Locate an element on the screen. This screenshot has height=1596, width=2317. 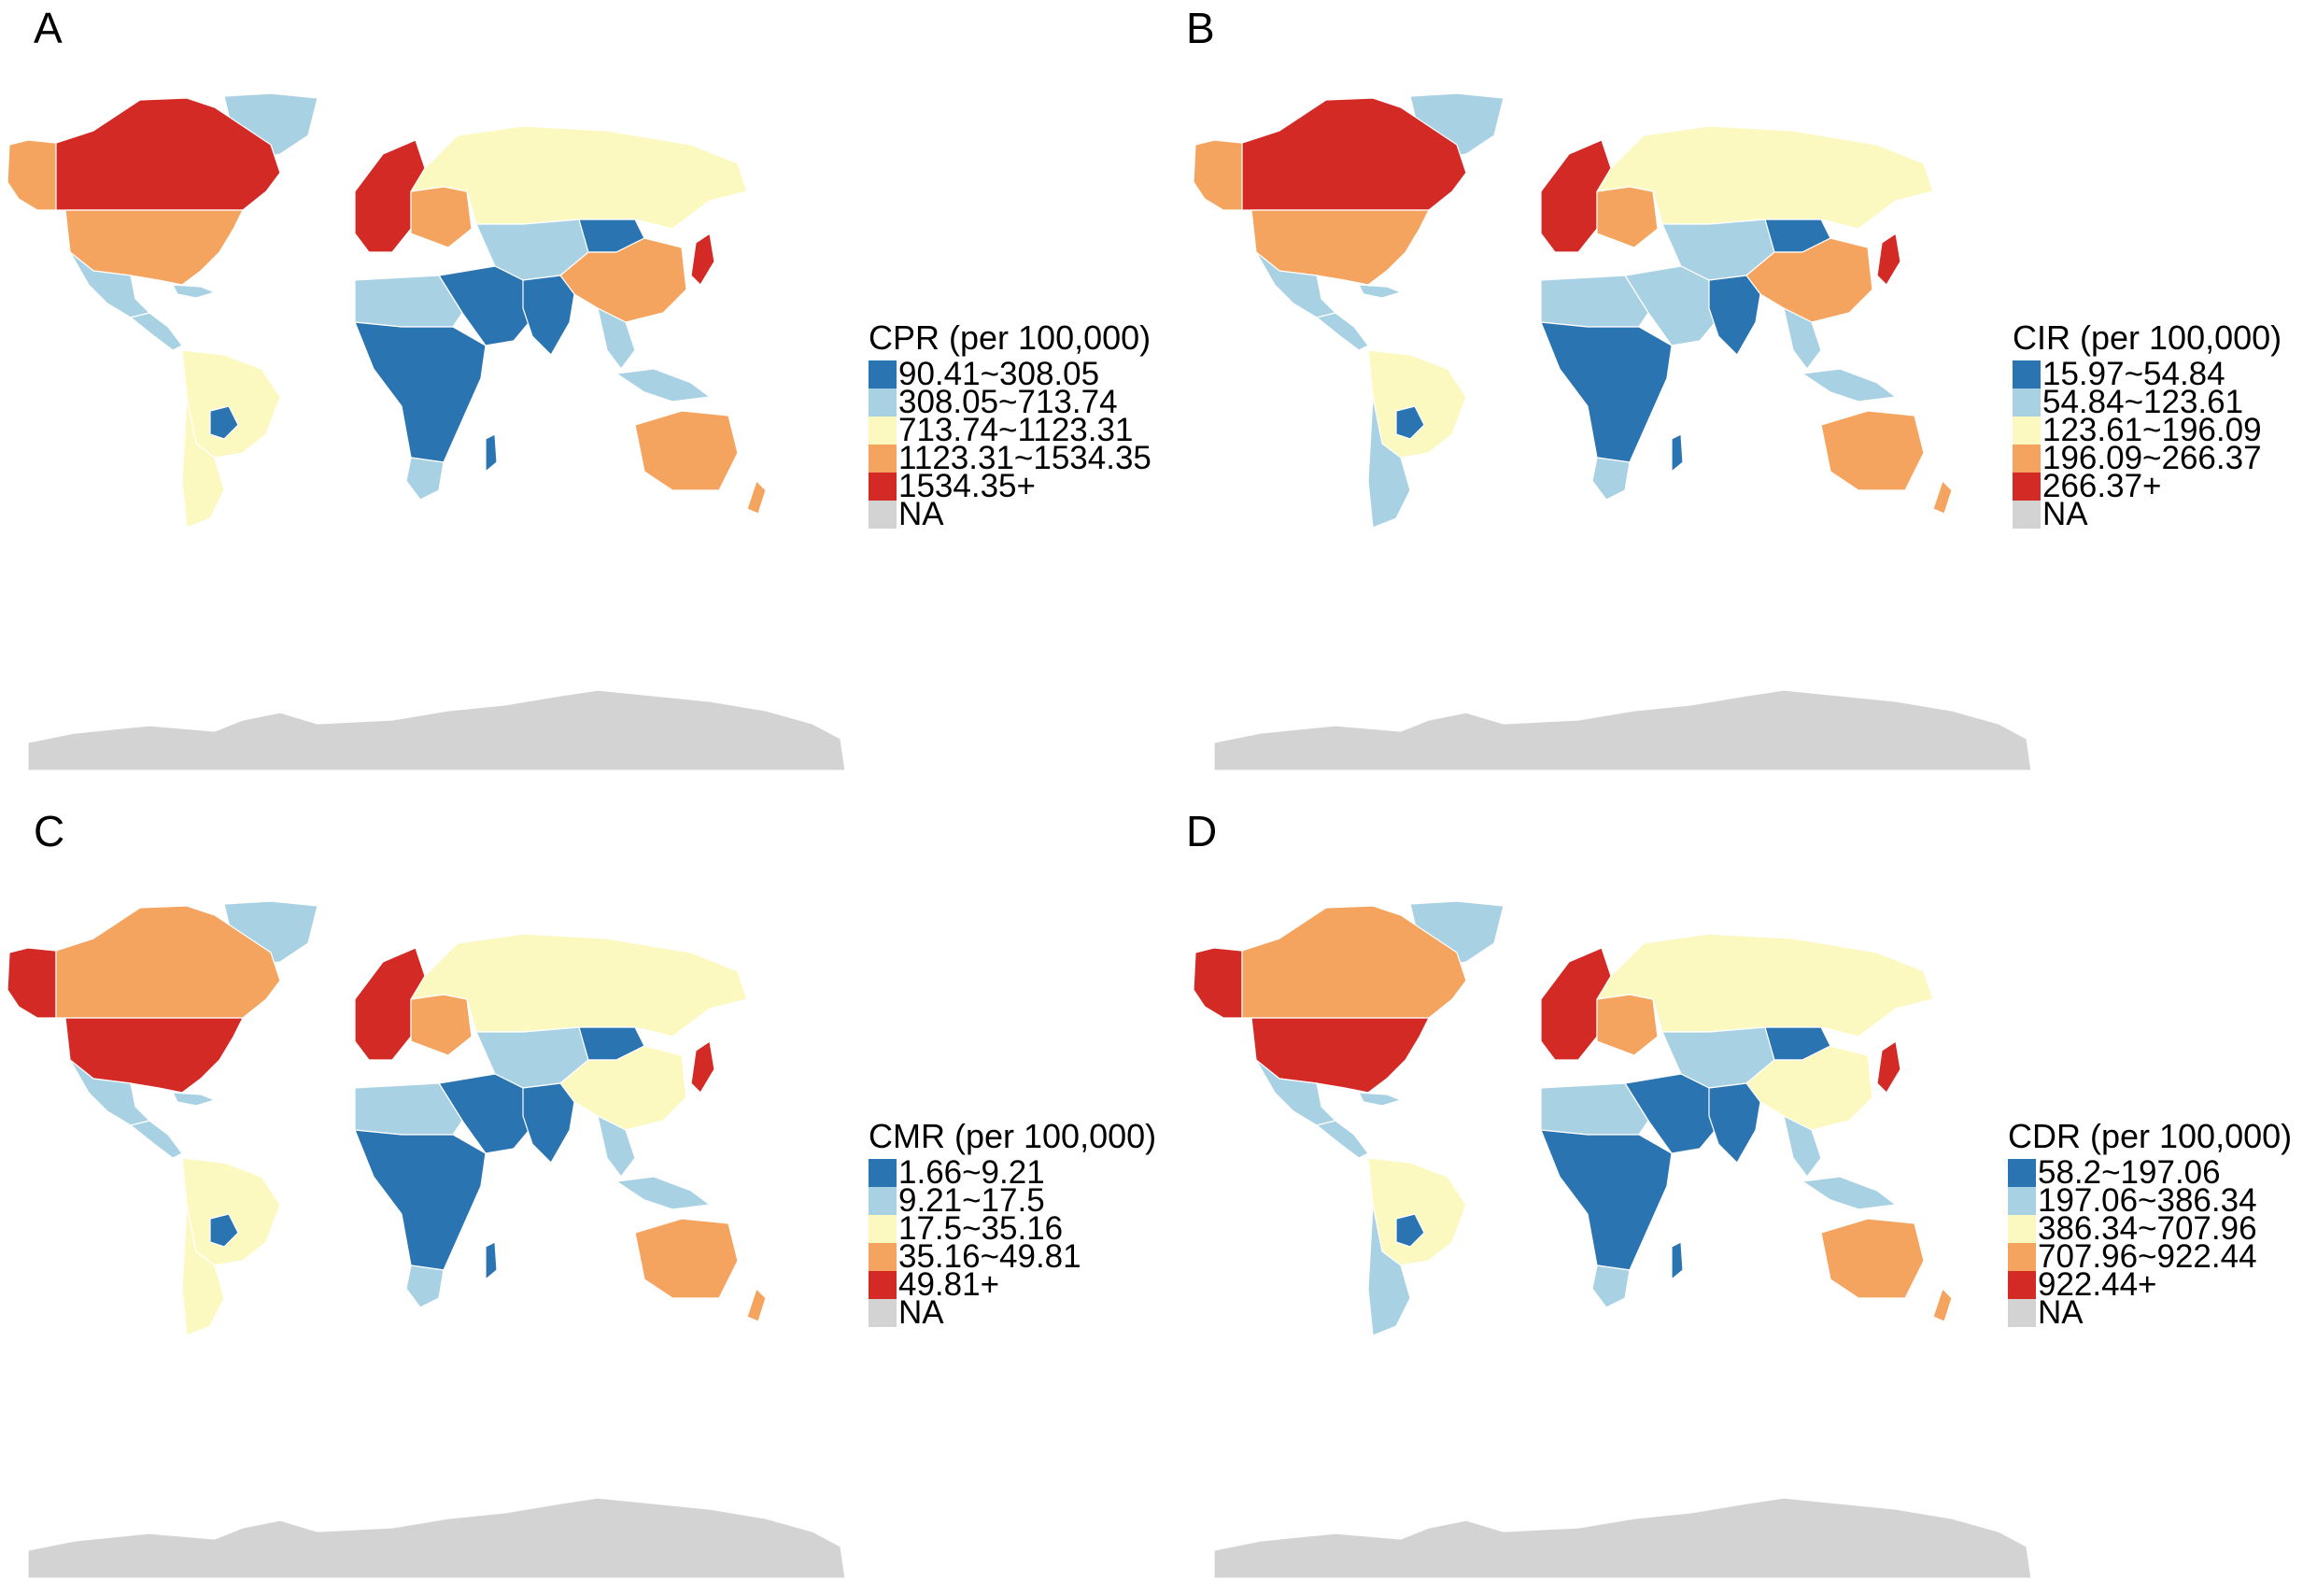
legend-label: 308.05~713.74 is located at coordinates (1008, 402).